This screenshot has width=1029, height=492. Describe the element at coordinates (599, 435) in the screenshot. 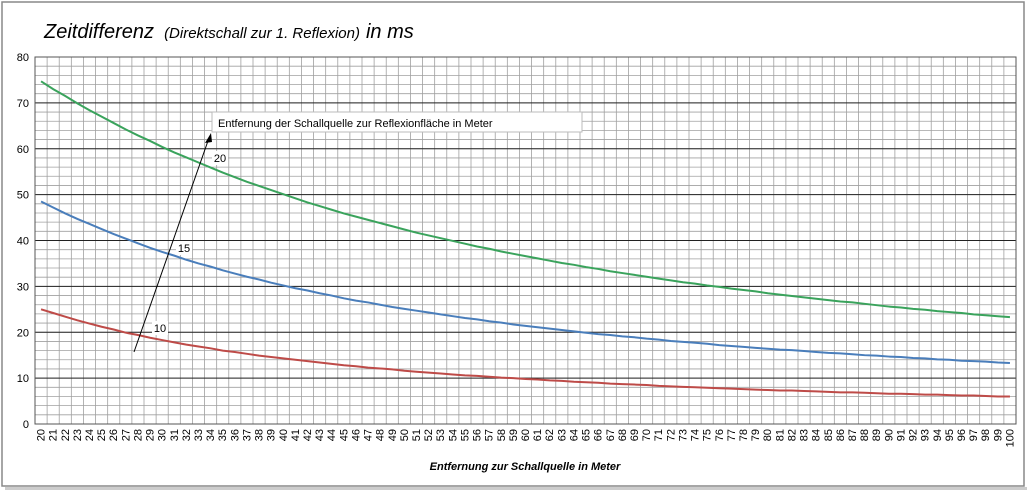

I see `x-tick-label: 66` at that location.